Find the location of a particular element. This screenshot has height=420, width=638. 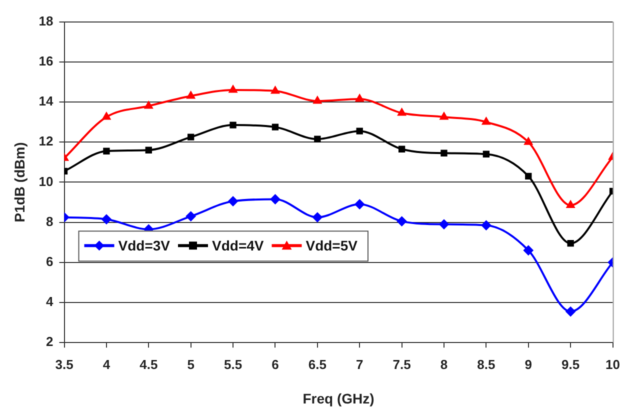

y-tick-label: 10 is located at coordinates (46, 181).